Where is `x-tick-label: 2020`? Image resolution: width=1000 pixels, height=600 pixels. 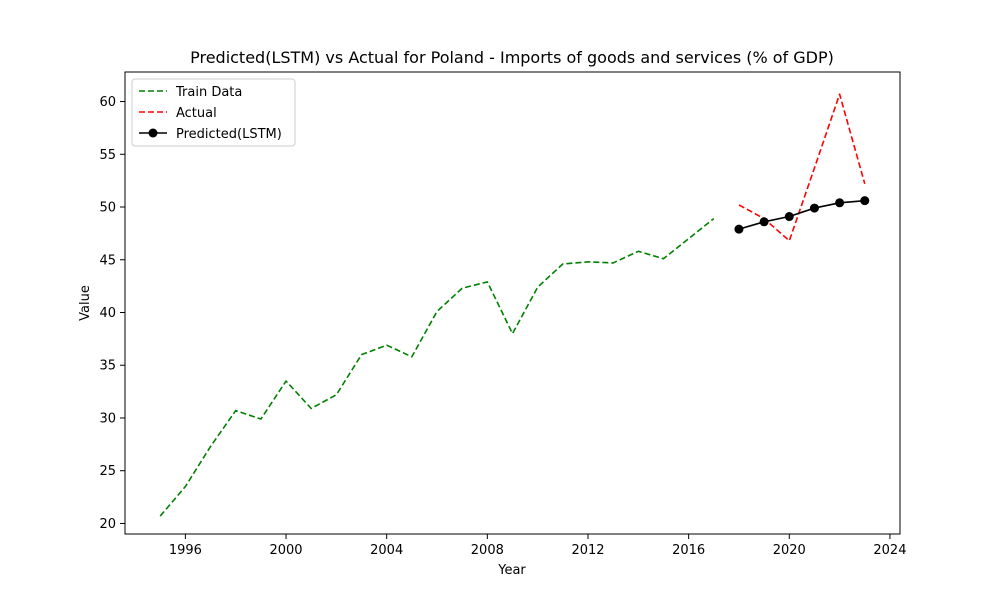
x-tick-label: 2020 is located at coordinates (789, 550).